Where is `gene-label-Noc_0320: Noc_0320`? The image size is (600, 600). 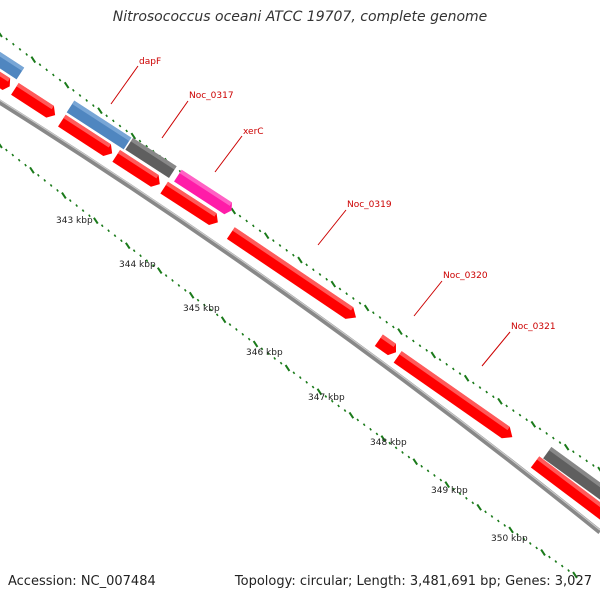 gene-label-Noc_0320: Noc_0320 is located at coordinates (465, 276).